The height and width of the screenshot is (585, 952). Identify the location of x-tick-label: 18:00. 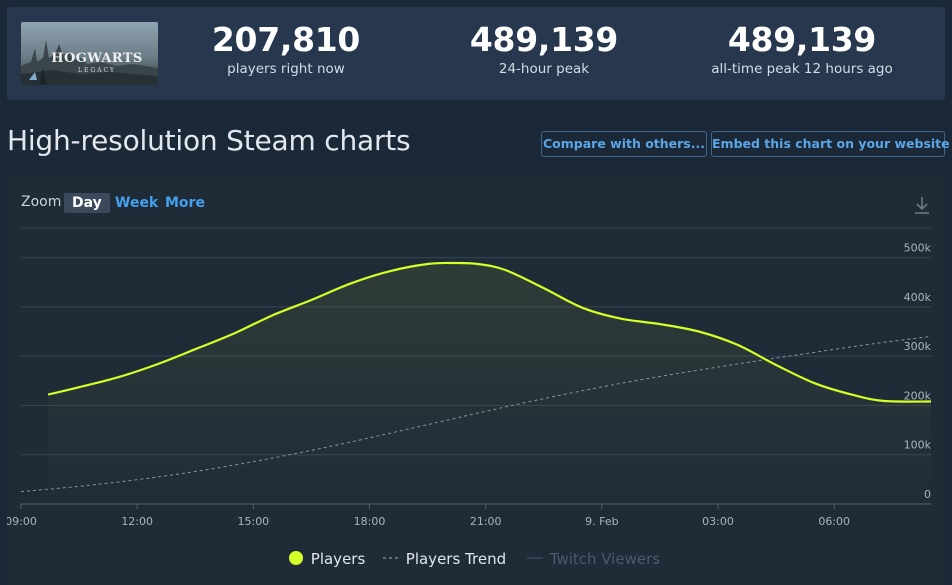
(370, 521).